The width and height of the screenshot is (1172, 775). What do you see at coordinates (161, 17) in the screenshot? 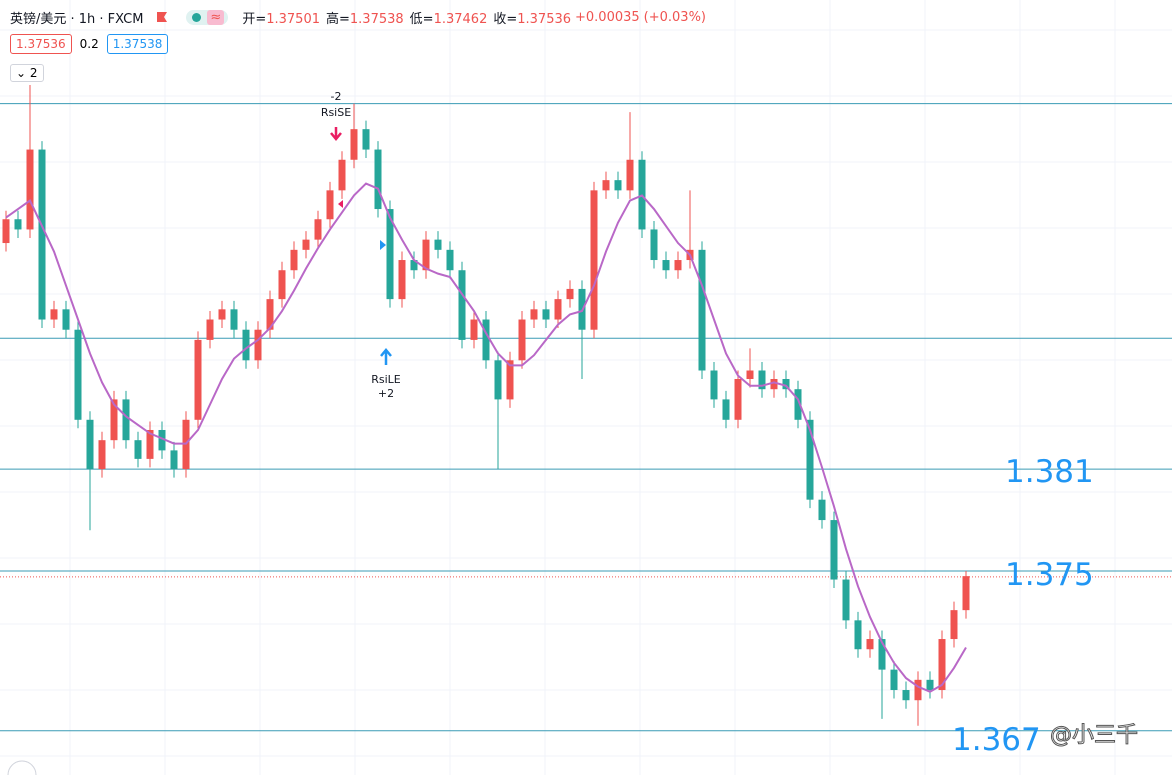
I see `flag-icon` at bounding box center [161, 17].